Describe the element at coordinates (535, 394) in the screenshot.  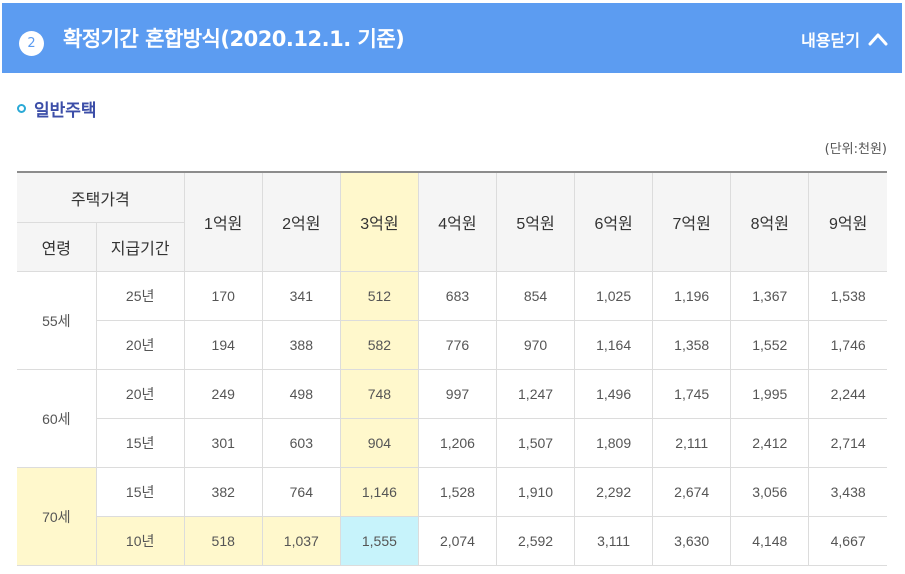
I see `value-cell: 1,247` at that location.